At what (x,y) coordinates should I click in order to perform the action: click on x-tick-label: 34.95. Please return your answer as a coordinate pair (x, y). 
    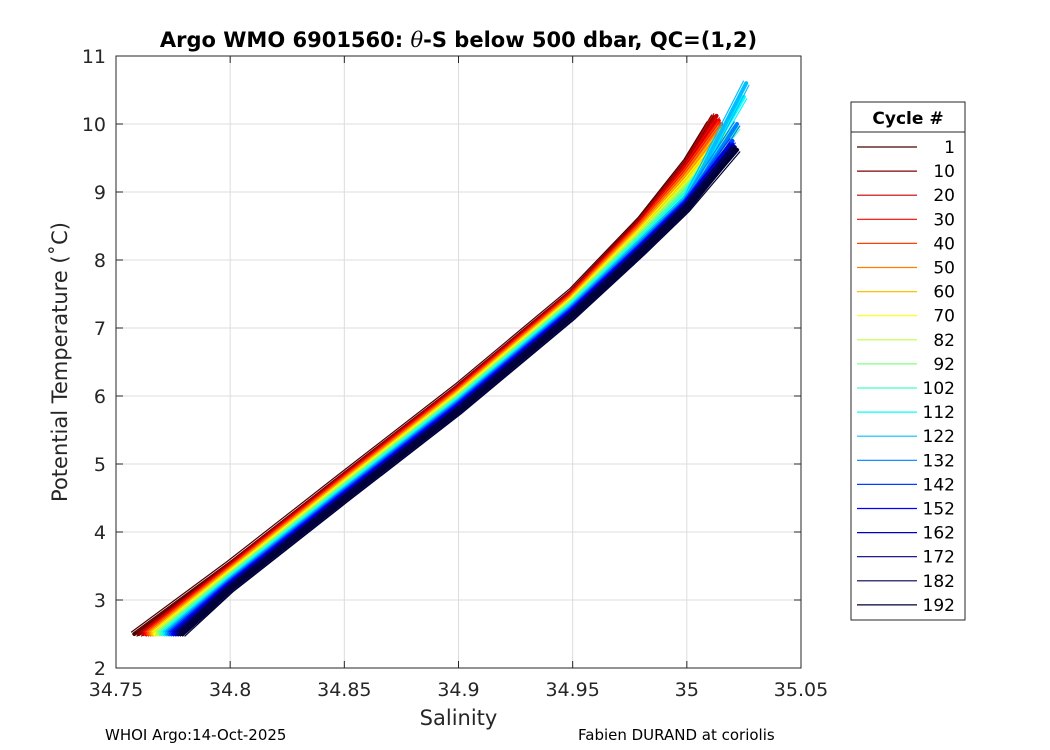
    Looking at the image, I should click on (572, 690).